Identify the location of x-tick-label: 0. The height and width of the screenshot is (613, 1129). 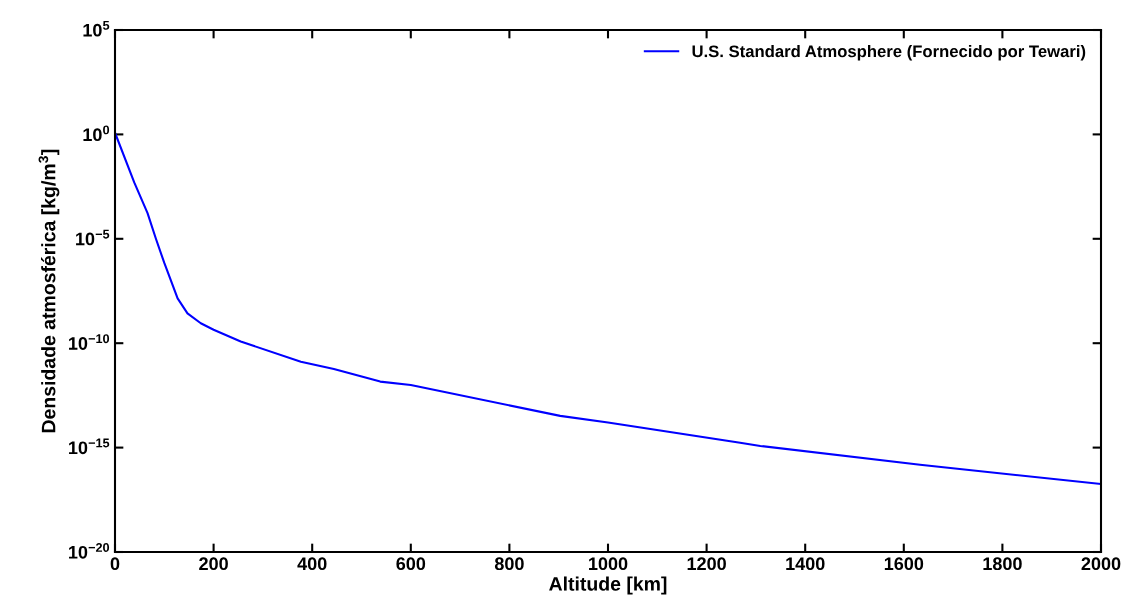
(115, 564).